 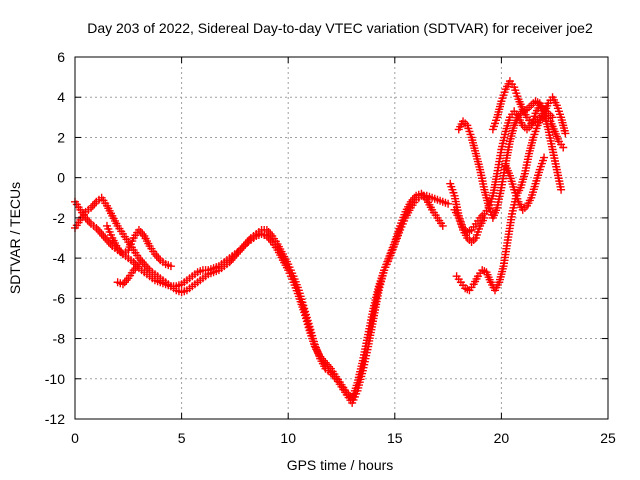 What do you see at coordinates (59, 218) in the screenshot?
I see `y-tick-label: -2` at bounding box center [59, 218].